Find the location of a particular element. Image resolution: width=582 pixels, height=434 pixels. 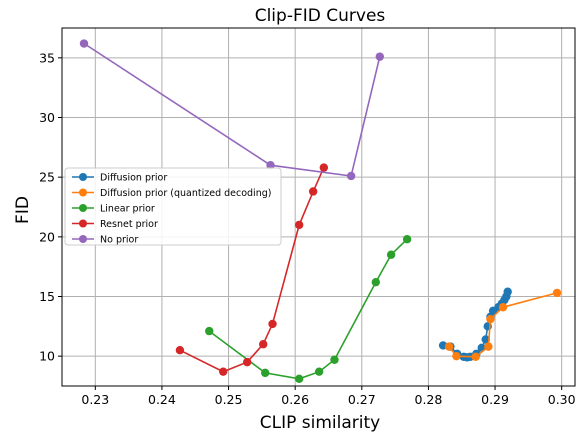

legend-label: No prior is located at coordinates (119, 240).